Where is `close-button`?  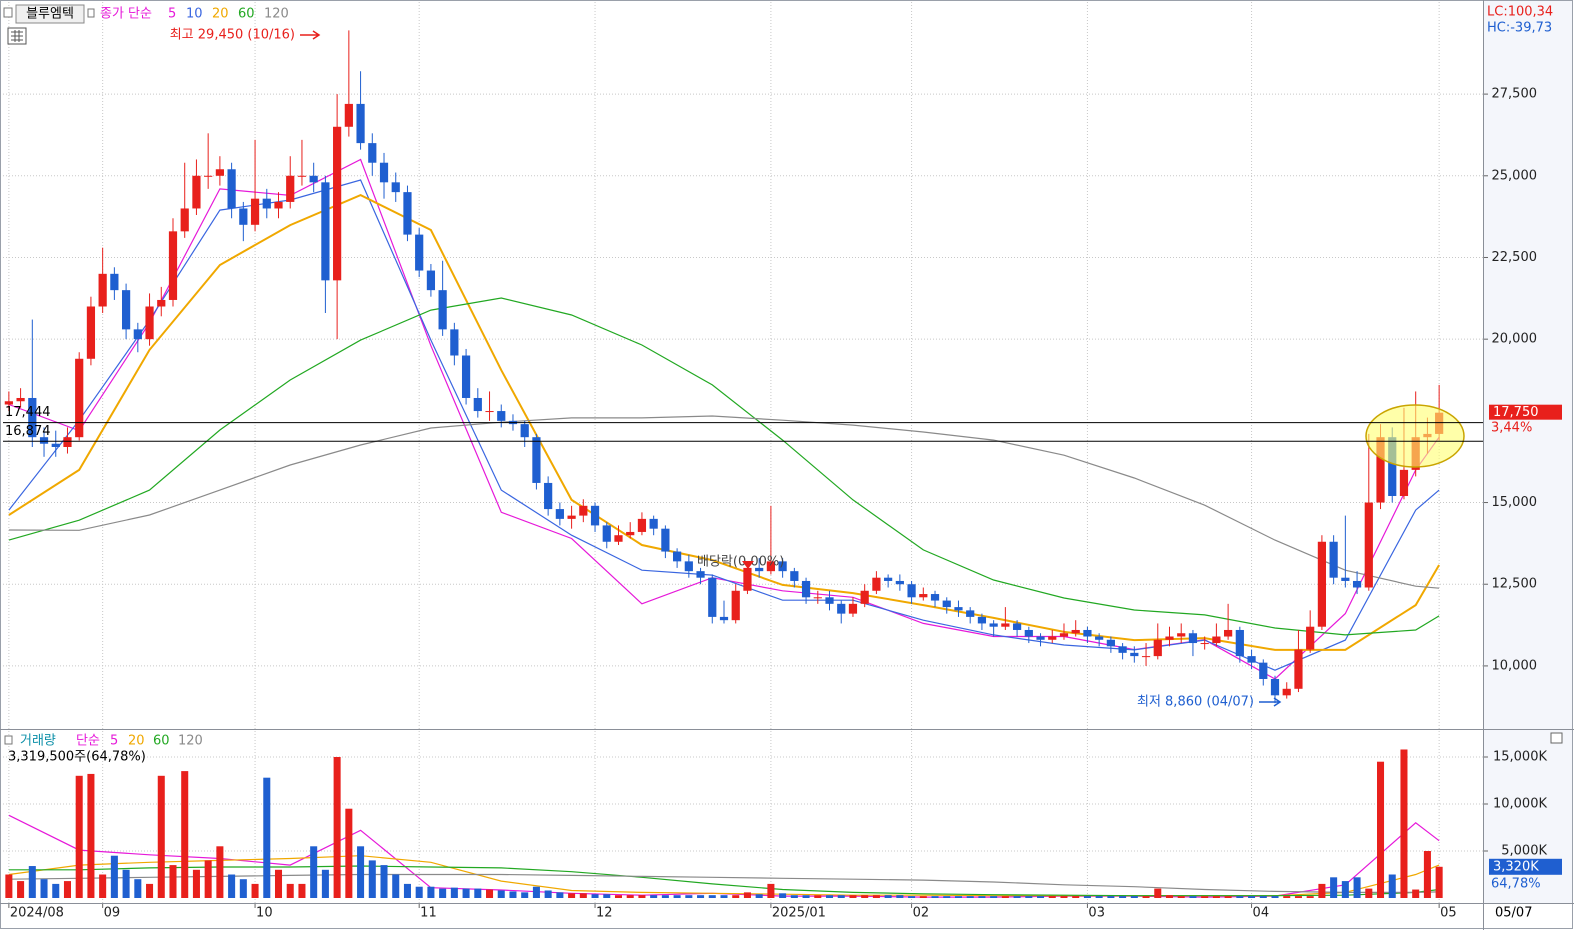 close-button is located at coordinates (1556, 738).